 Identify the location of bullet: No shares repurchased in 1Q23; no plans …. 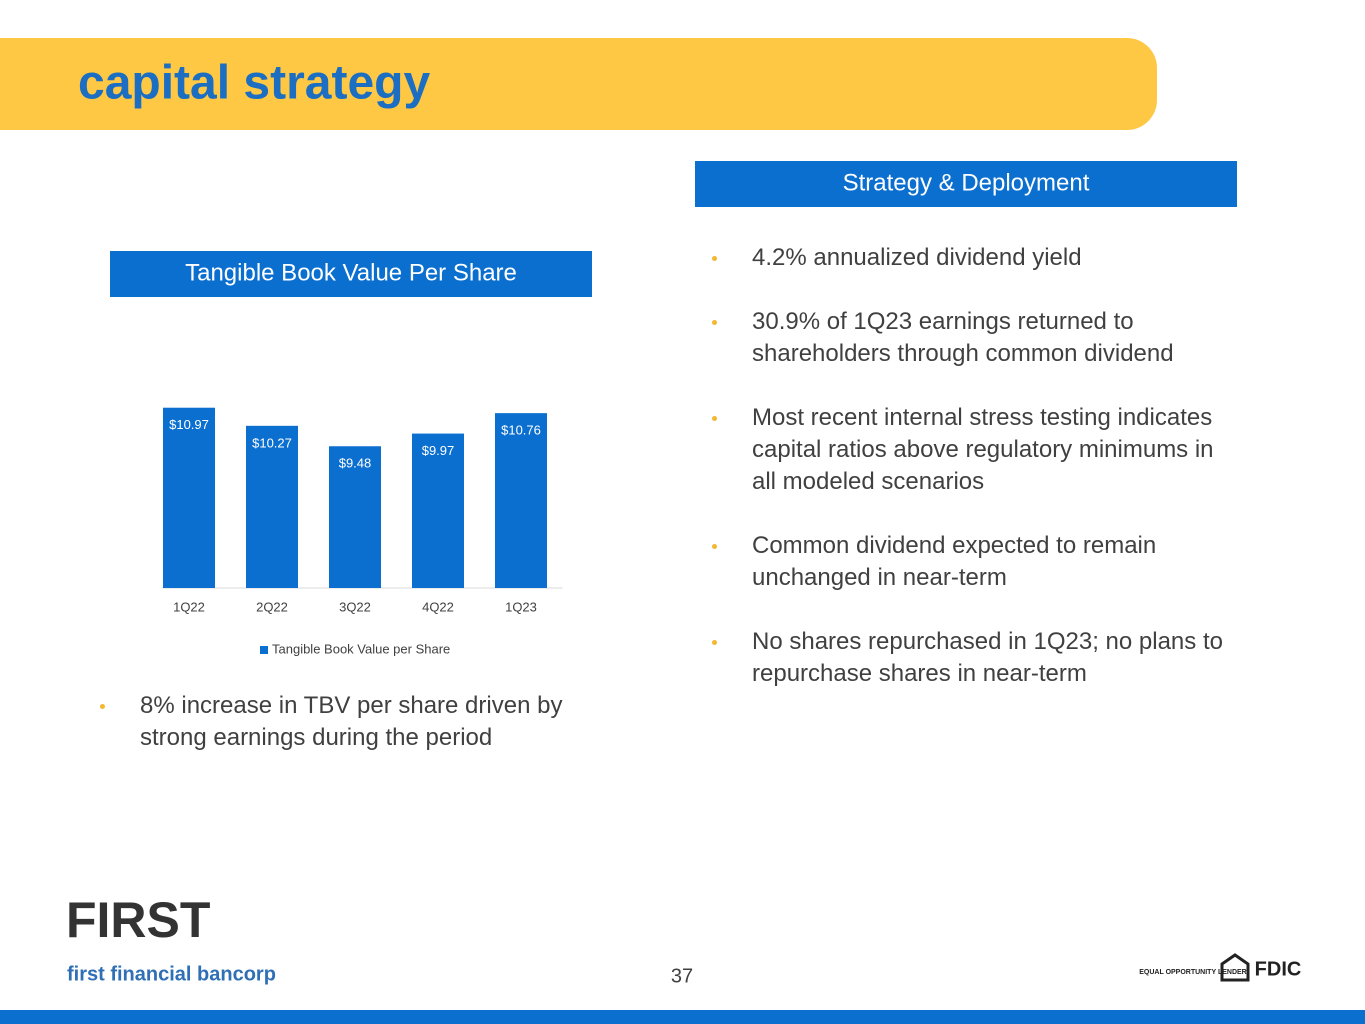
(977, 658).